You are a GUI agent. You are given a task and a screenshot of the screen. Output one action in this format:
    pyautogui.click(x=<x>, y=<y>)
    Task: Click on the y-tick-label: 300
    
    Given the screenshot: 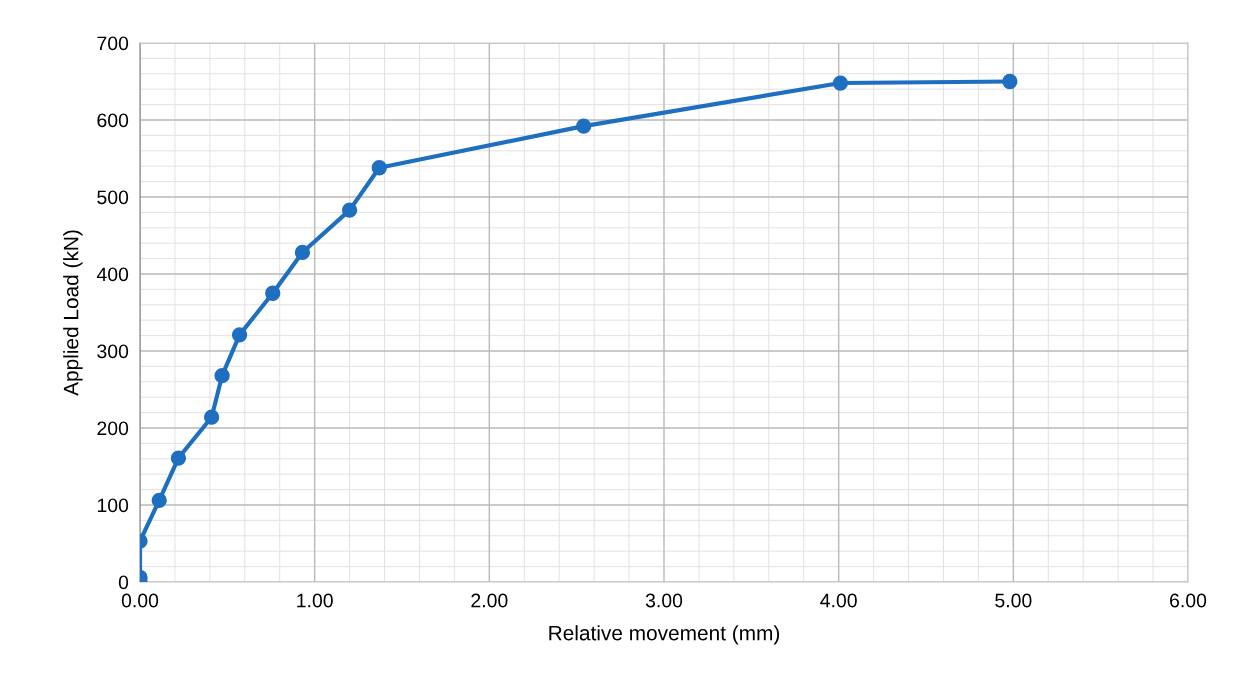 What is the action you would take?
    pyautogui.click(x=113, y=351)
    